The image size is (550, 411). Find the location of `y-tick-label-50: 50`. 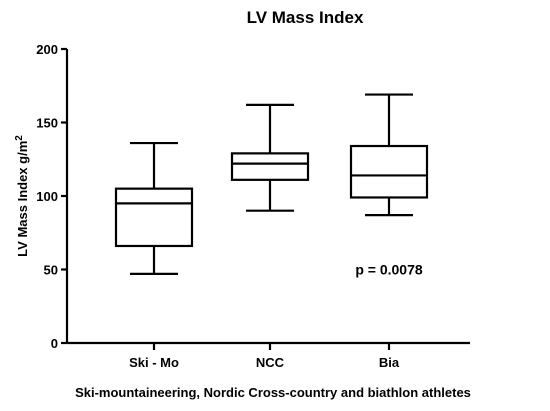

y-tick-label-50: 50 is located at coordinates (51, 270).